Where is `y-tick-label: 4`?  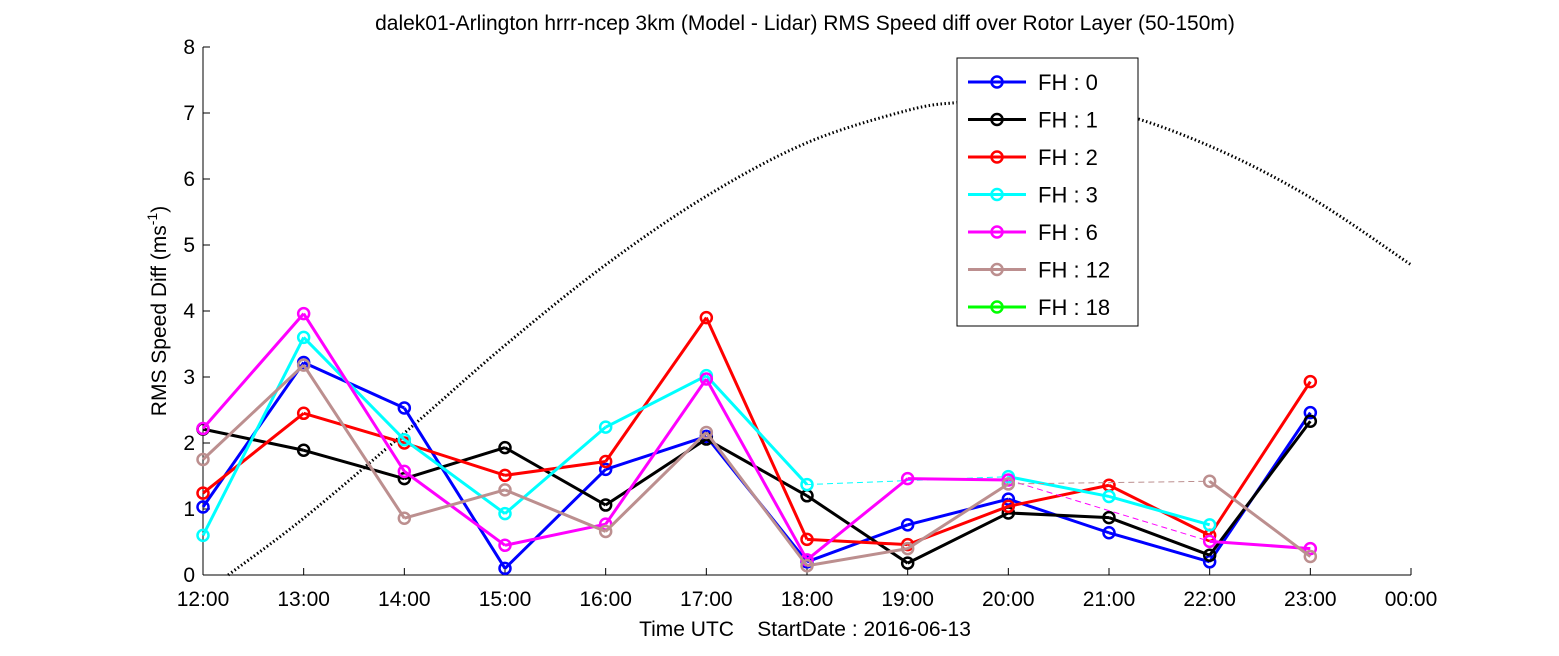 y-tick-label: 4 is located at coordinates (189, 311).